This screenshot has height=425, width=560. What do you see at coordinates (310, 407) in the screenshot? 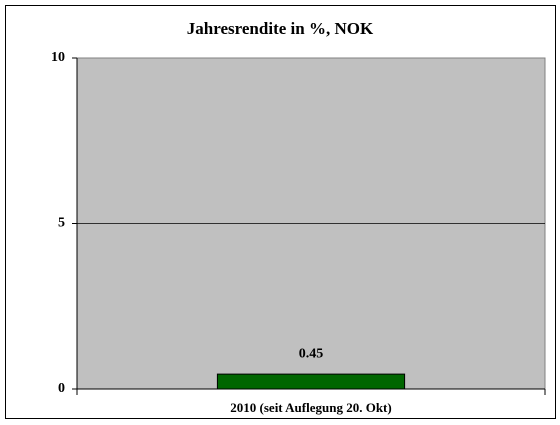
I see `x-tick-label: 2010 (seit Auflegung 20. Okt)` at bounding box center [310, 407].